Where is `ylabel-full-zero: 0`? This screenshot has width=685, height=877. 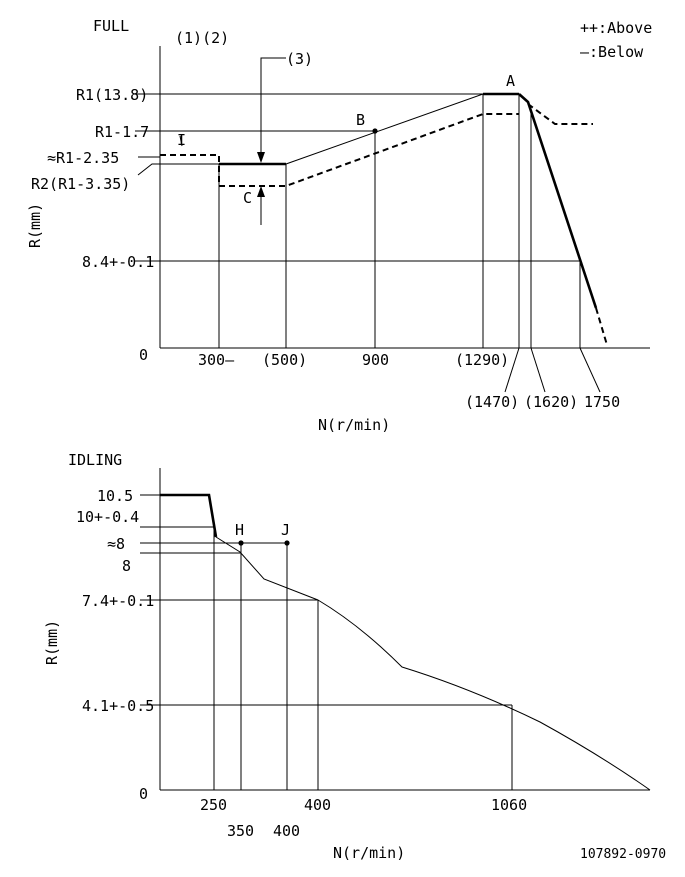
ylabel-full-zero: 0 is located at coordinates (143, 355).